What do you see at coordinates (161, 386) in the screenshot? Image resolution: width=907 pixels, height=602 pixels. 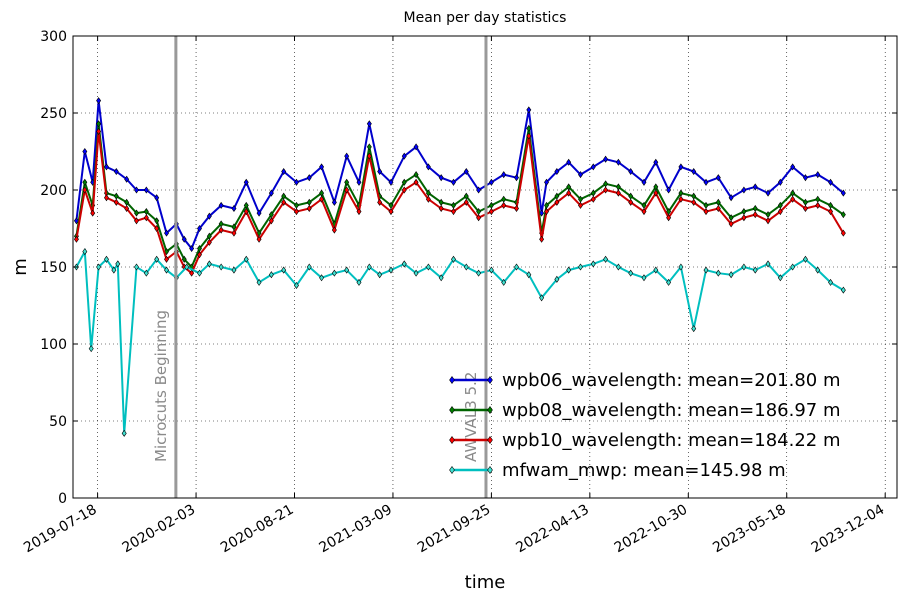 I see `annotation-label: Microcuts Beginning` at bounding box center [161, 386].